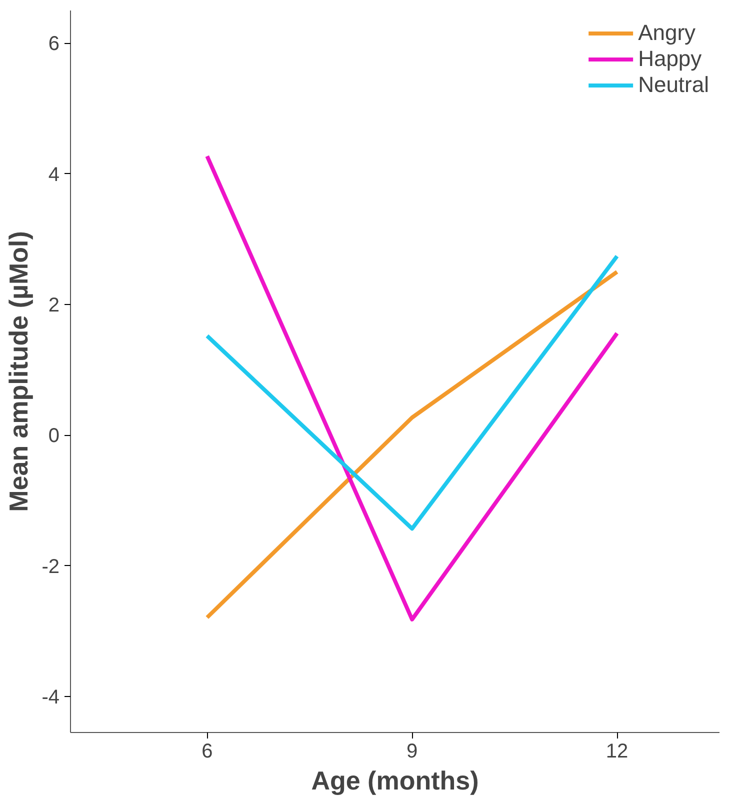  What do you see at coordinates (395, 781) in the screenshot?
I see `x-axis-title: Age (months)` at bounding box center [395, 781].